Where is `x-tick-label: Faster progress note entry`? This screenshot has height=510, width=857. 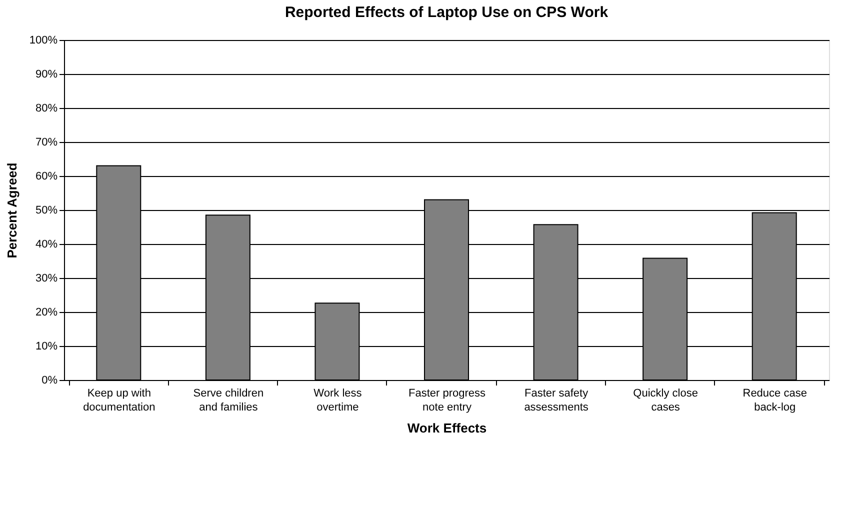
x-tick-label: Faster progress note entry is located at coordinates (447, 401).